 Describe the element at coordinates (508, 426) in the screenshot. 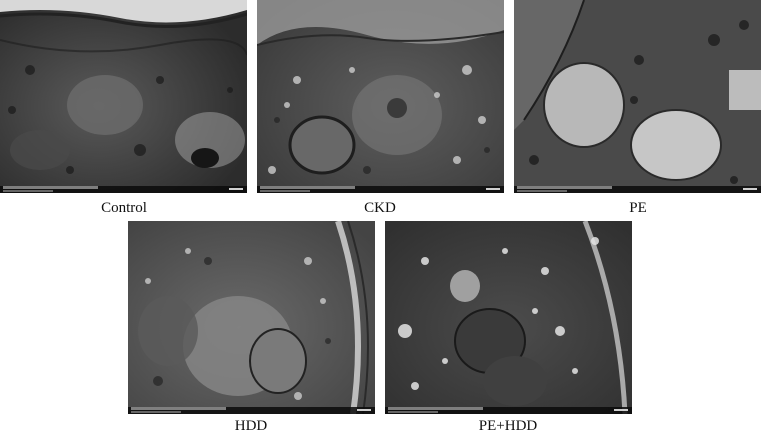

I see `panel-label-pe-hdd: PE+HDD` at that location.